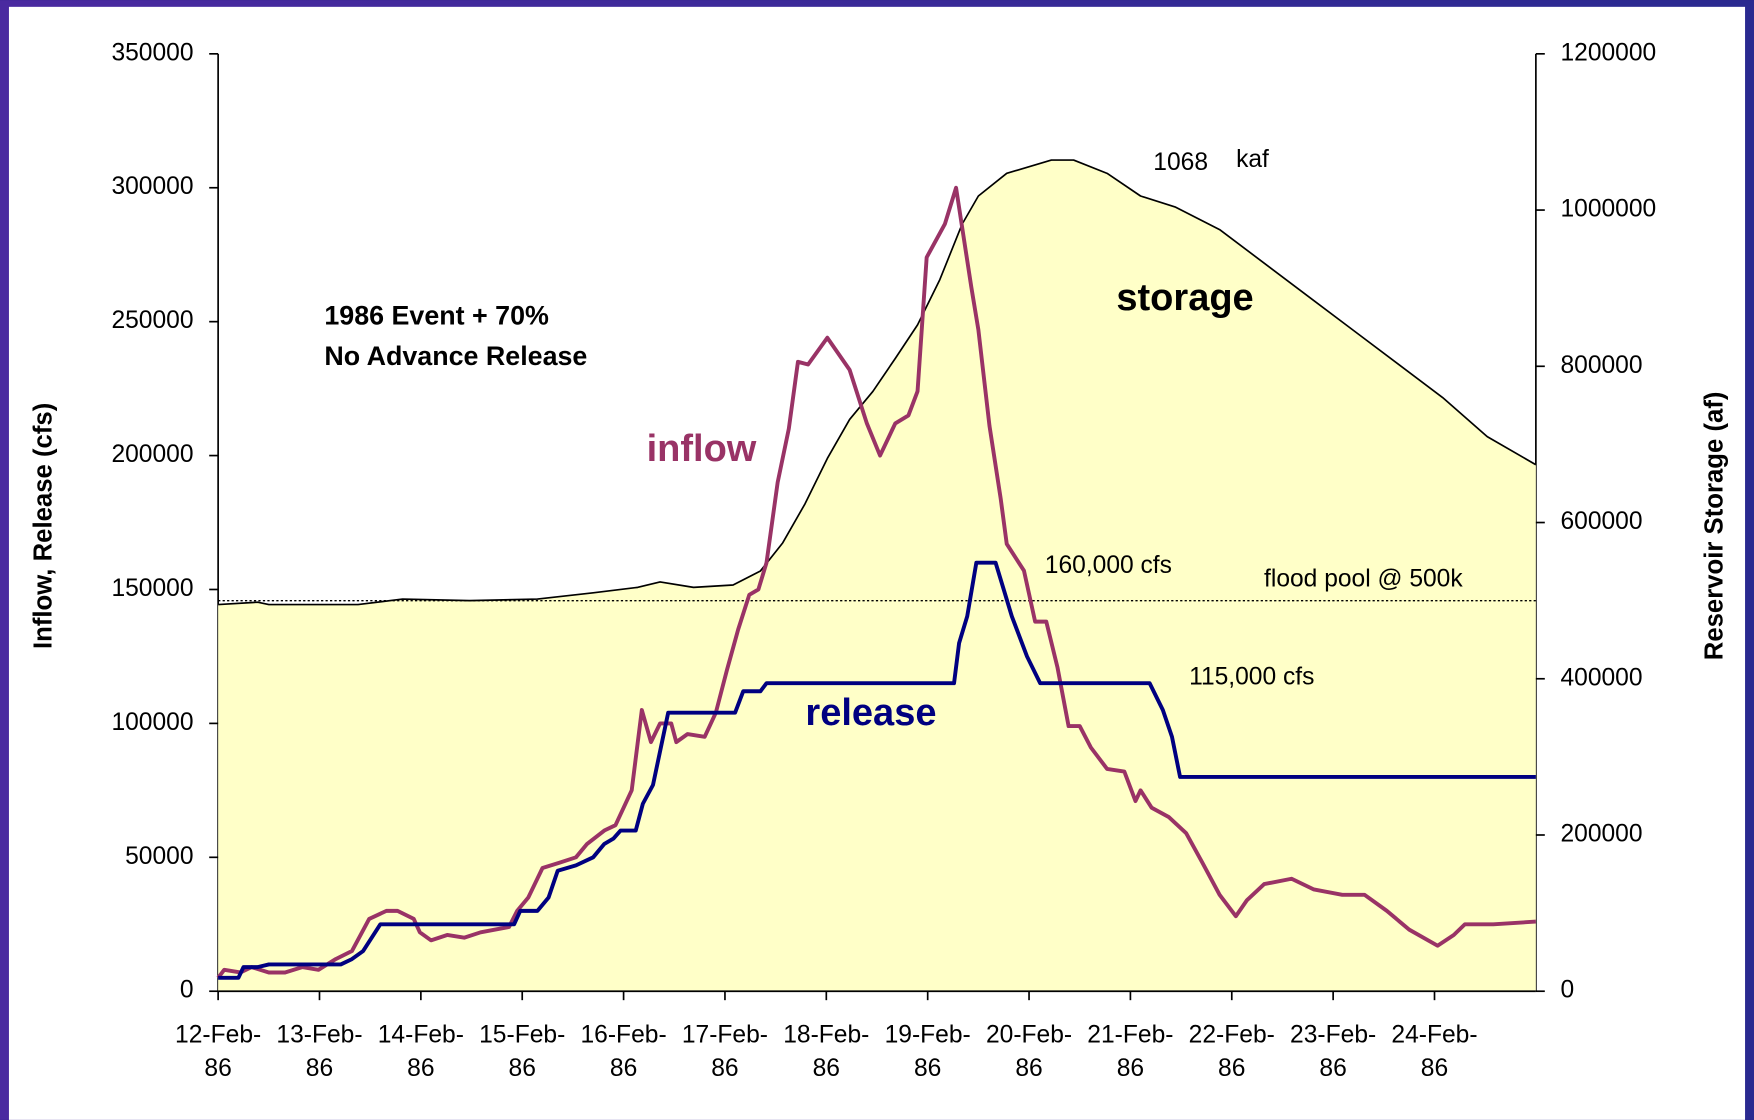  Describe the element at coordinates (436, 316) in the screenshot. I see `annotation: 1986 Event + 70%` at that location.